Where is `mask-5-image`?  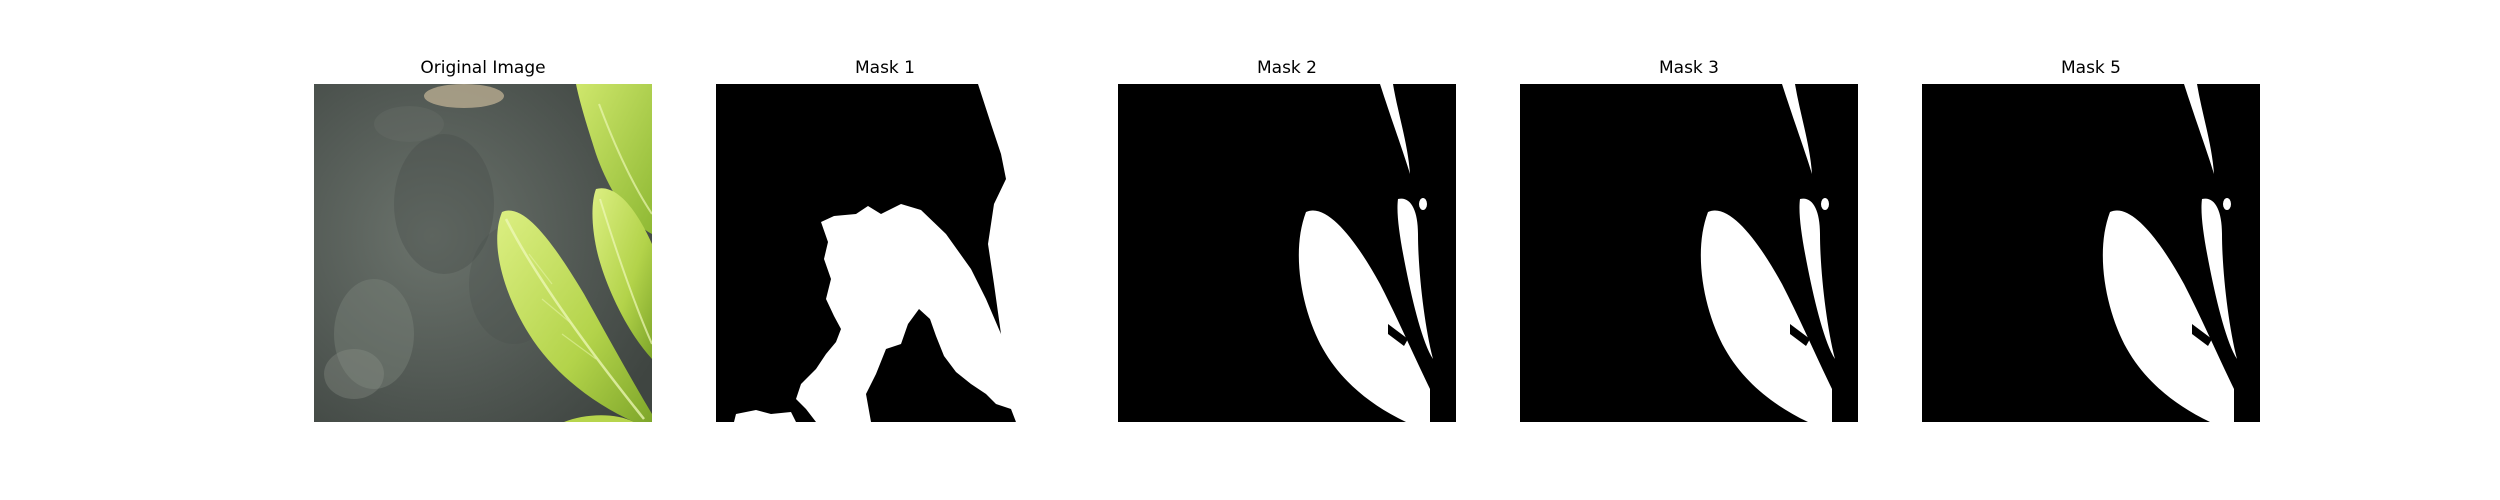 mask-5-image is located at coordinates (2091, 253).